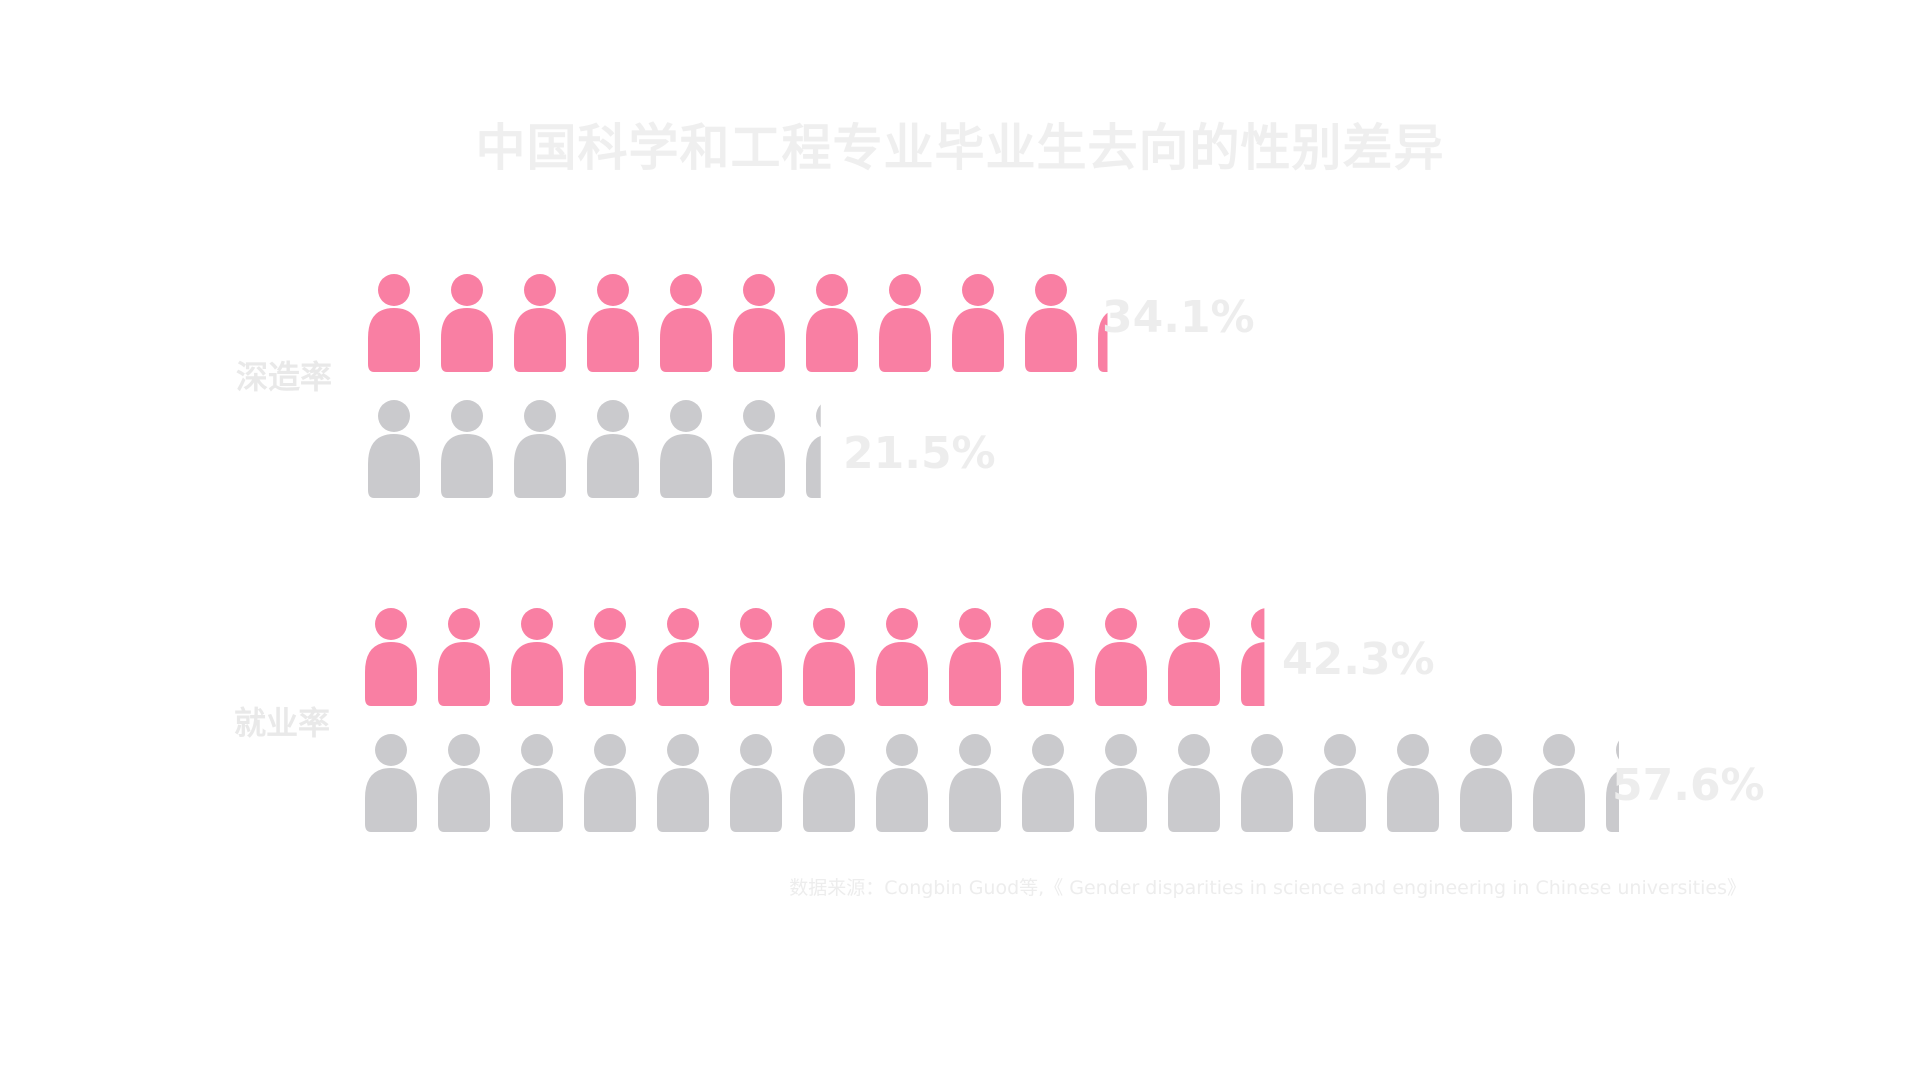 This screenshot has width=1920, height=1080. What do you see at coordinates (1688, 785) in the screenshot?
I see `value-label-employment-male: 57.6%` at bounding box center [1688, 785].